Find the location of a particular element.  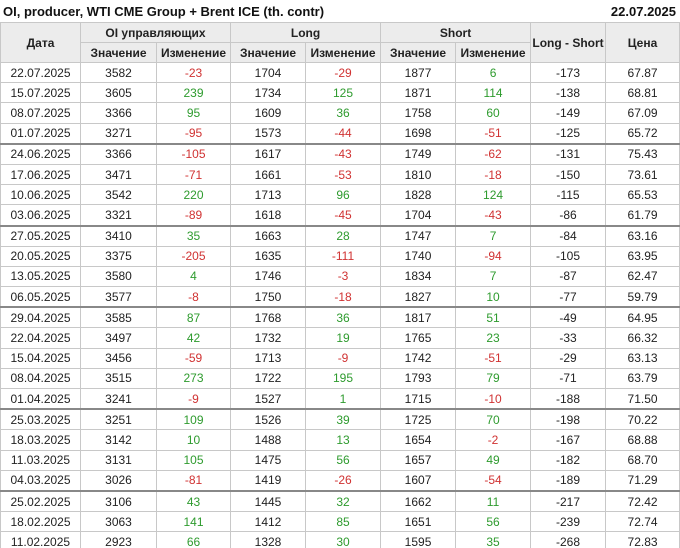

table-cell: 56 is located at coordinates (493, 522).